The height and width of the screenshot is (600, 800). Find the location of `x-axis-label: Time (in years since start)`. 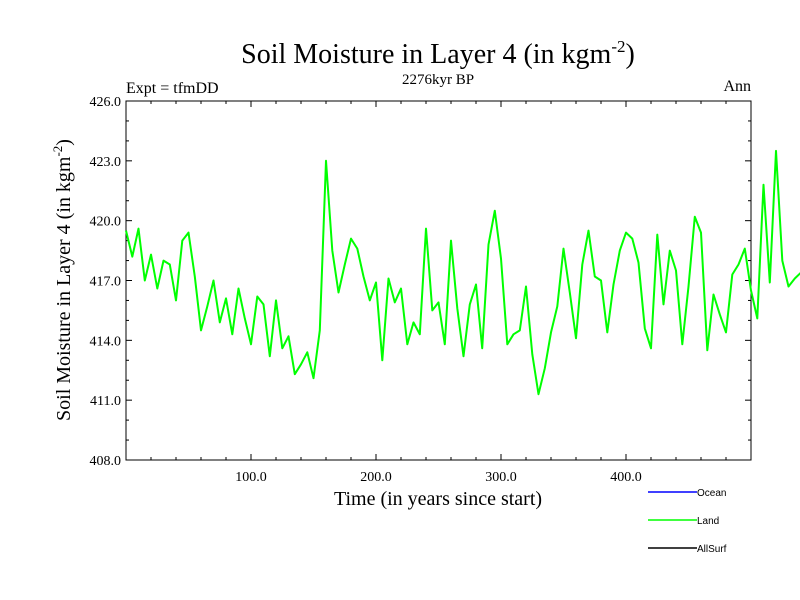

x-axis-label: Time (in years since start) is located at coordinates (438, 499).